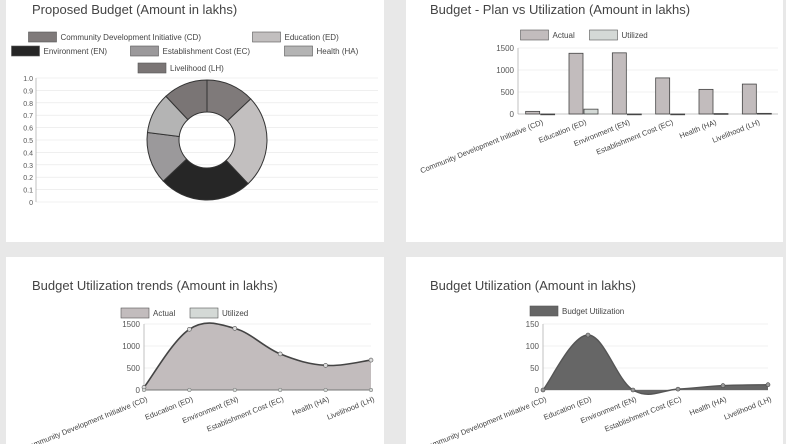  What do you see at coordinates (298, 51) in the screenshot?
I see `legend-swatch-health-ha` at bounding box center [298, 51].